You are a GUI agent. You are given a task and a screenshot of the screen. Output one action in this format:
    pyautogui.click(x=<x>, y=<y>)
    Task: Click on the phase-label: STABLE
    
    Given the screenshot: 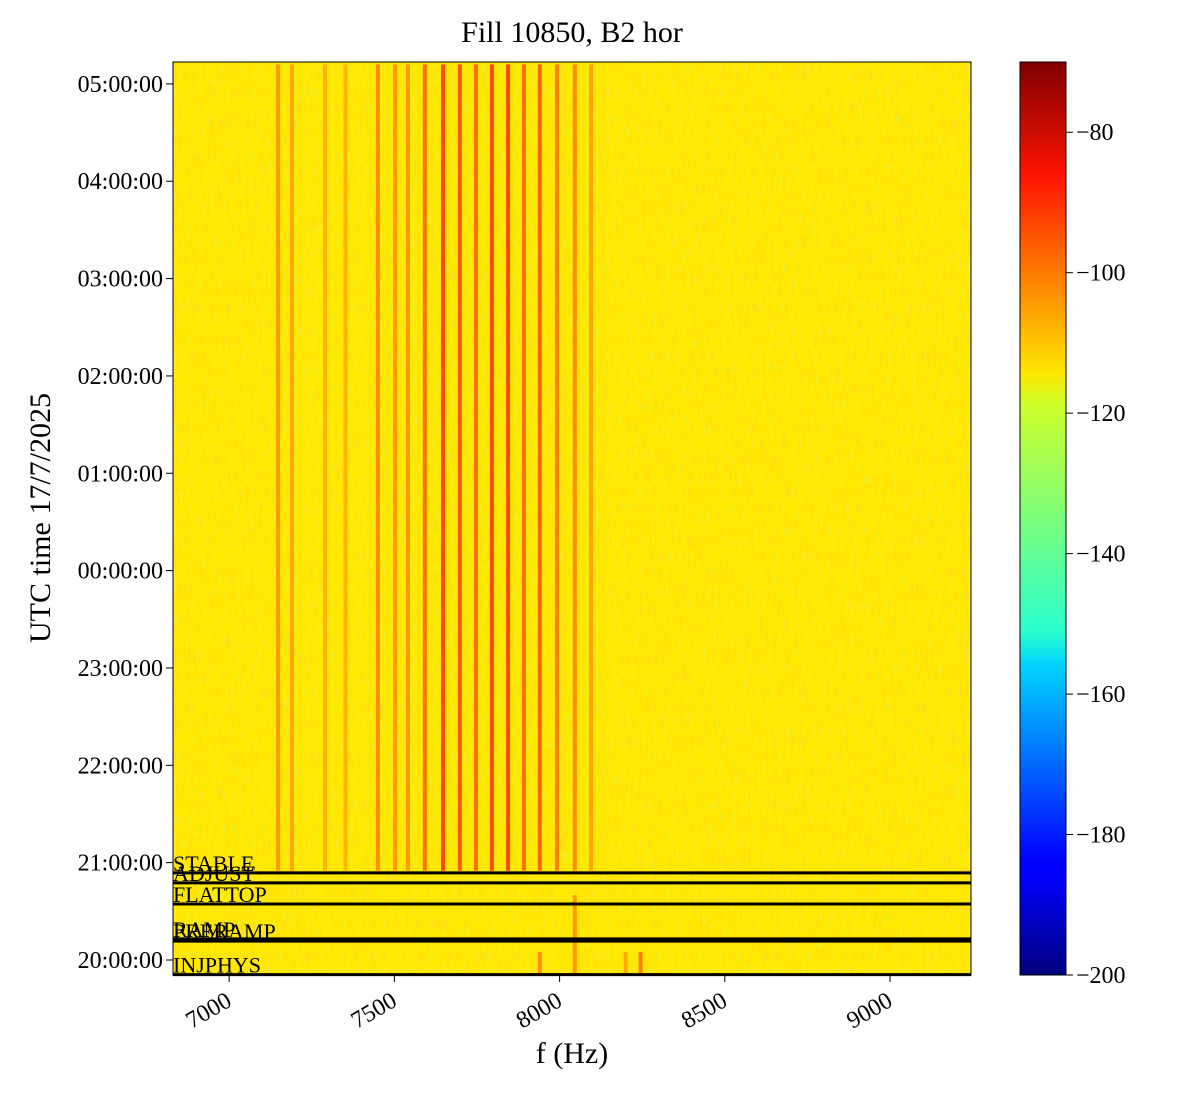 What is the action you would take?
    pyautogui.click(x=213, y=863)
    